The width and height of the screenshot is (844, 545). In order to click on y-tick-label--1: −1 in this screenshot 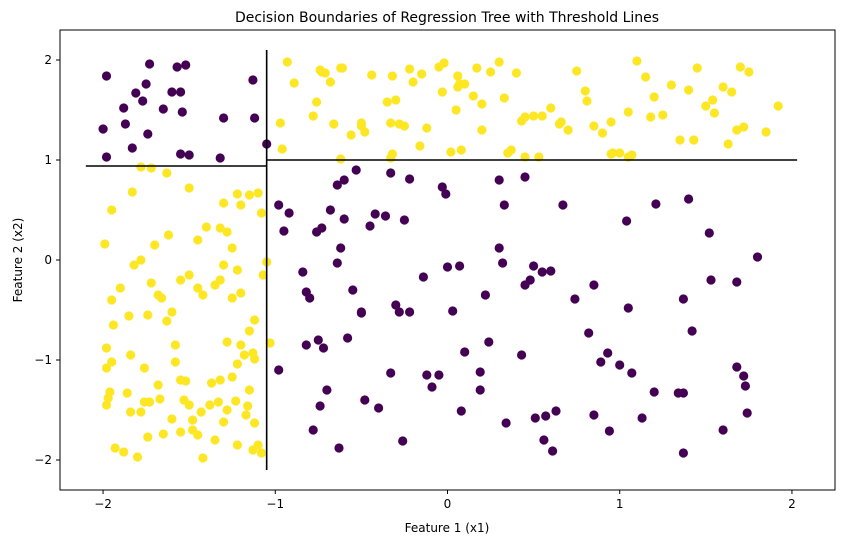, I will do `click(43, 360)`.